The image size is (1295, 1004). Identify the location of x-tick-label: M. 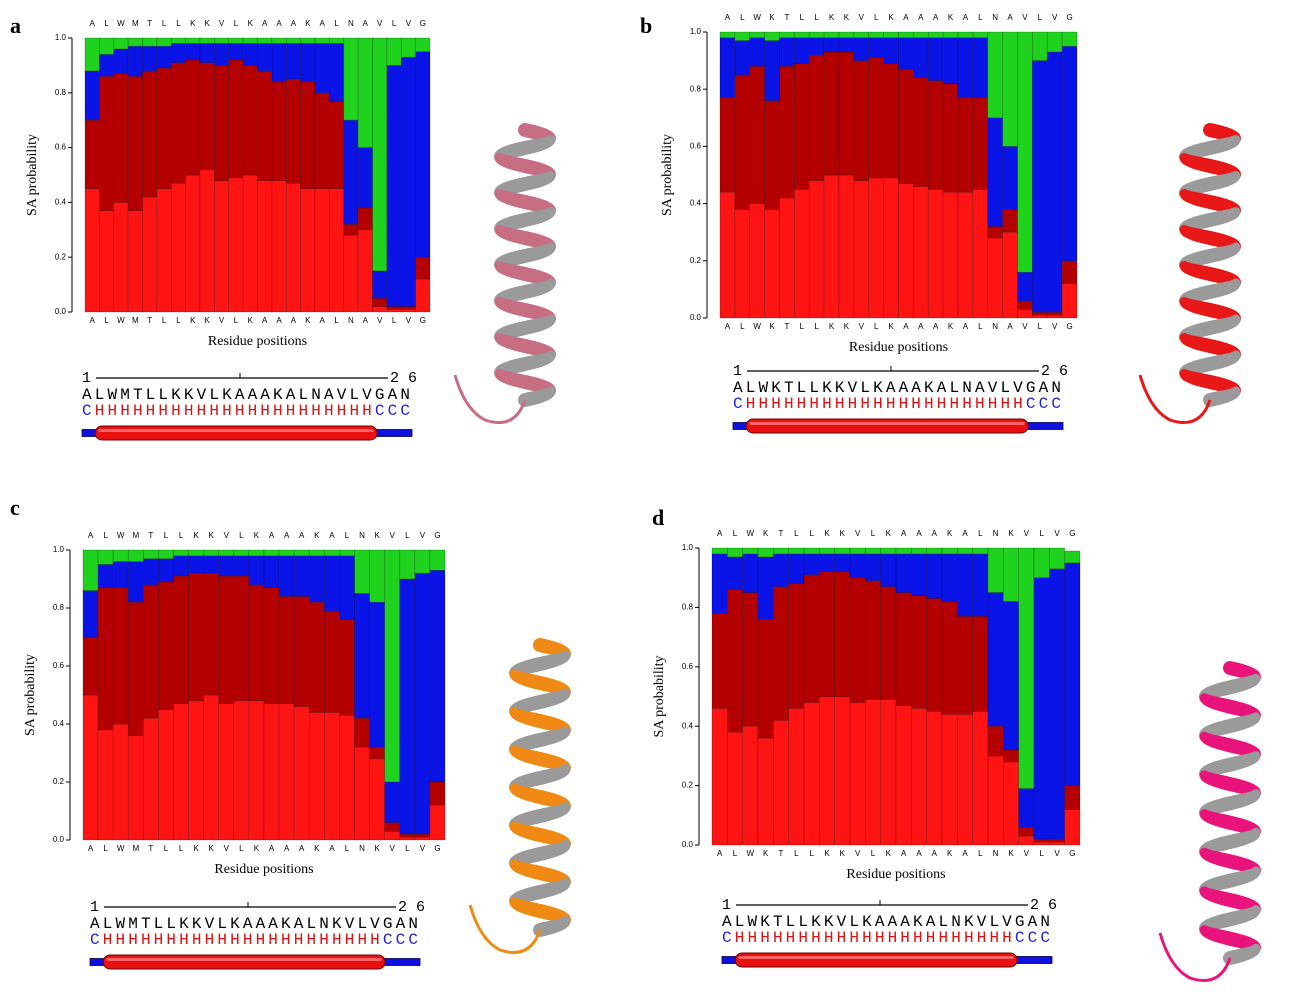
(135, 320).